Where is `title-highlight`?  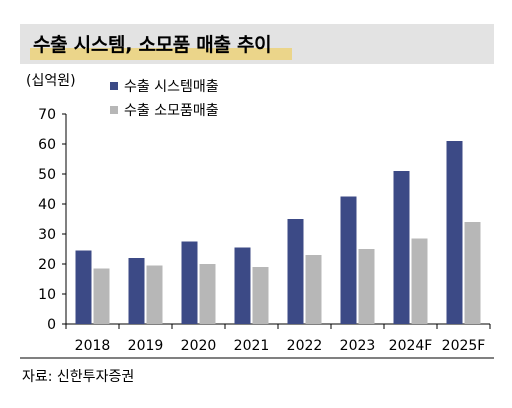 title-highlight is located at coordinates (161, 54).